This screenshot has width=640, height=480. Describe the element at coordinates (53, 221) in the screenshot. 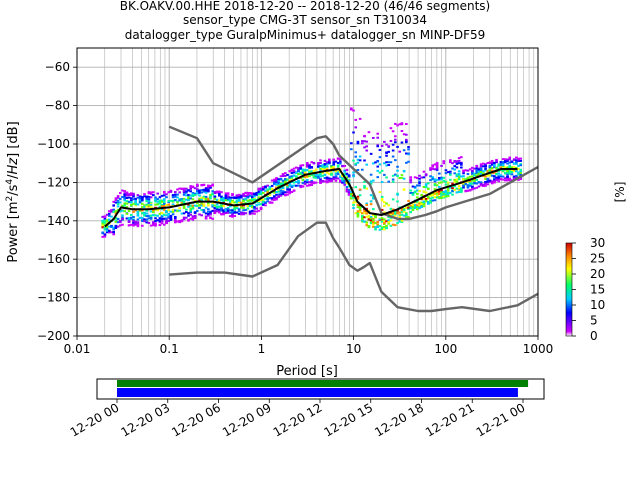

I see `y-tick-label: −140` at that location.